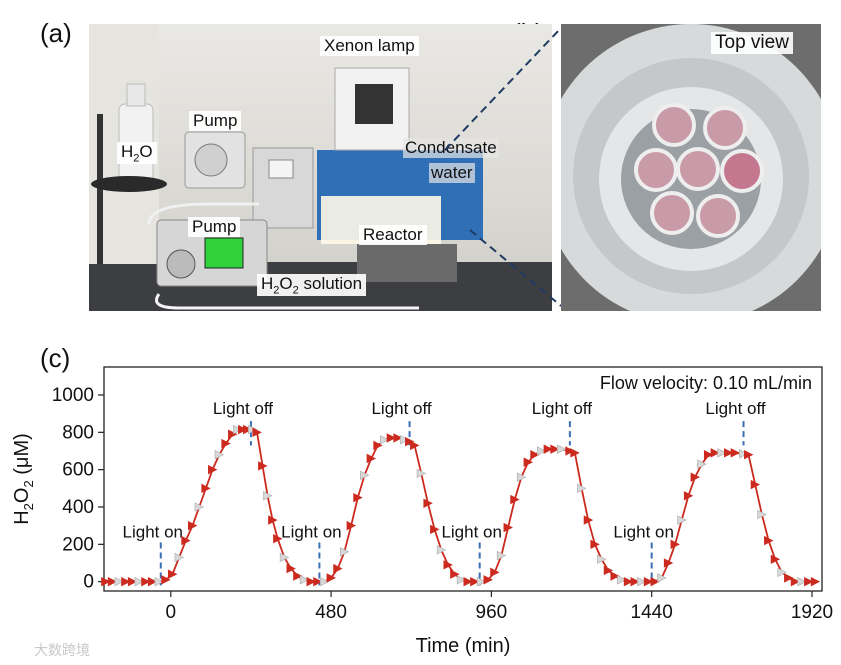 Image resolution: width=841 pixels, height=665 pixels. What do you see at coordinates (451, 148) in the screenshot?
I see `condensate-label: Condensate` at bounding box center [451, 148].